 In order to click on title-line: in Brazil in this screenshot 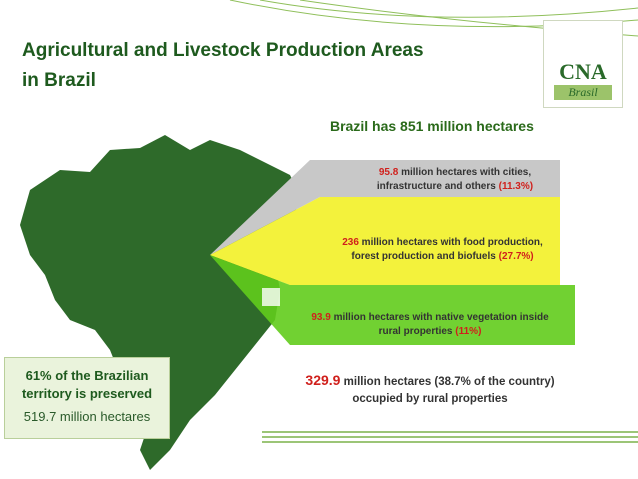, I will do `click(59, 80)`.